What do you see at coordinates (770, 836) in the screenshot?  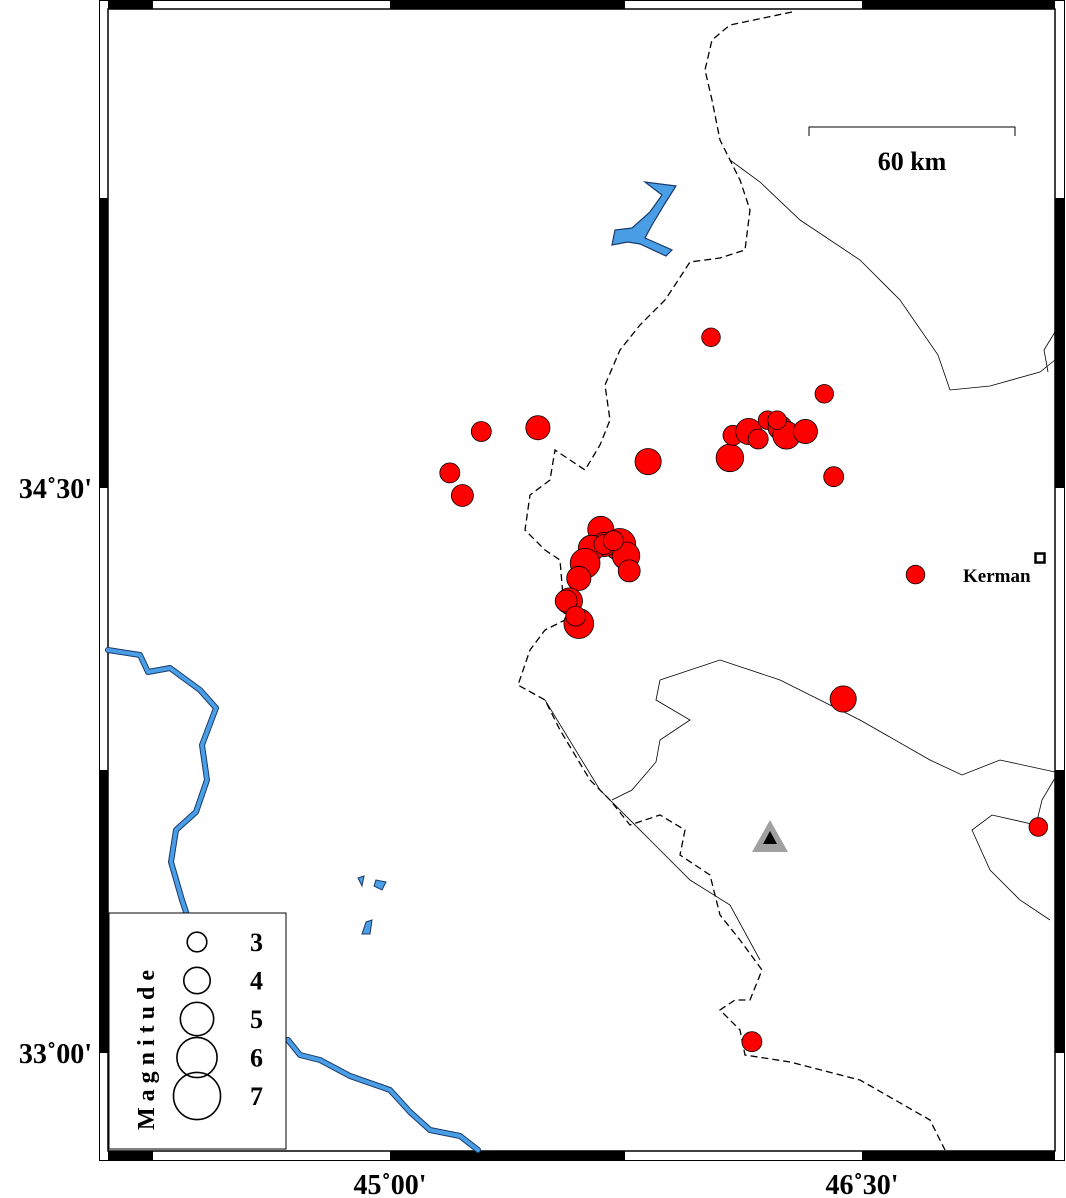 I see `triangle-station-icon` at bounding box center [770, 836].